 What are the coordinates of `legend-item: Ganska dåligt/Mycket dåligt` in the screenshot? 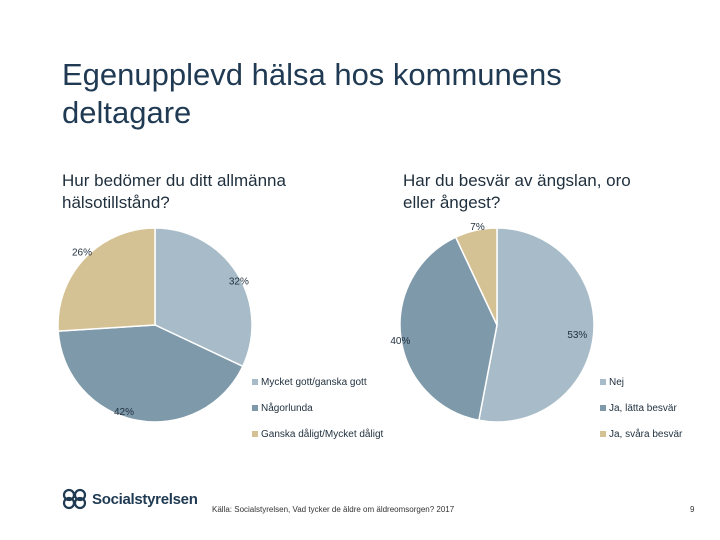 It's located at (317, 434).